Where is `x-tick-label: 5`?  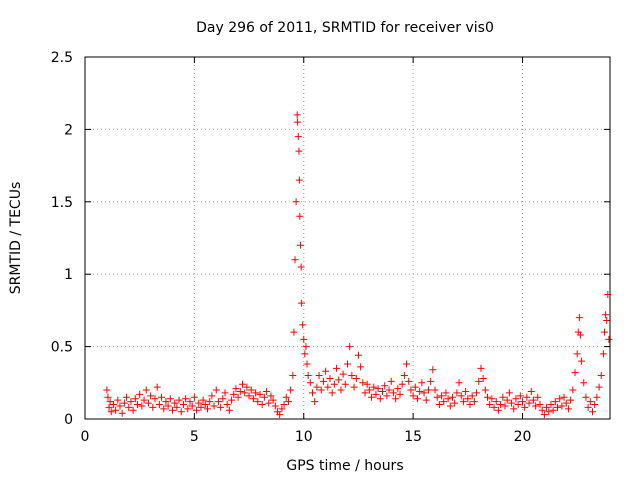 x-tick-label: 5 is located at coordinates (194, 437).